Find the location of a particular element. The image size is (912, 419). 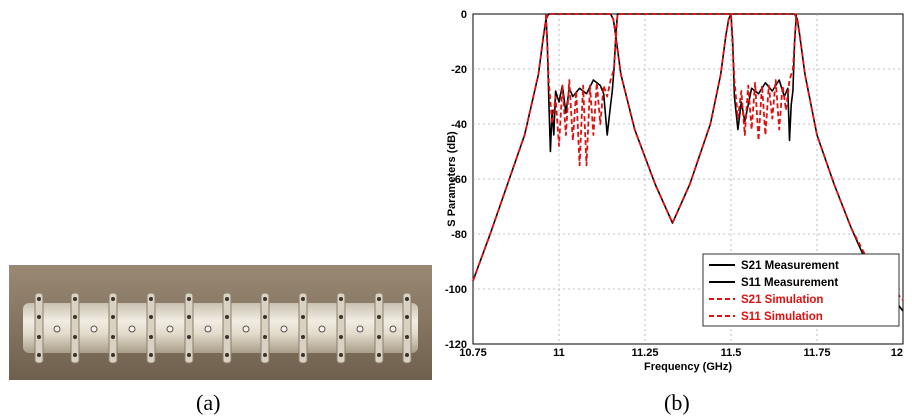

x-axis-label: Frequency (GHz) is located at coordinates (688, 367).